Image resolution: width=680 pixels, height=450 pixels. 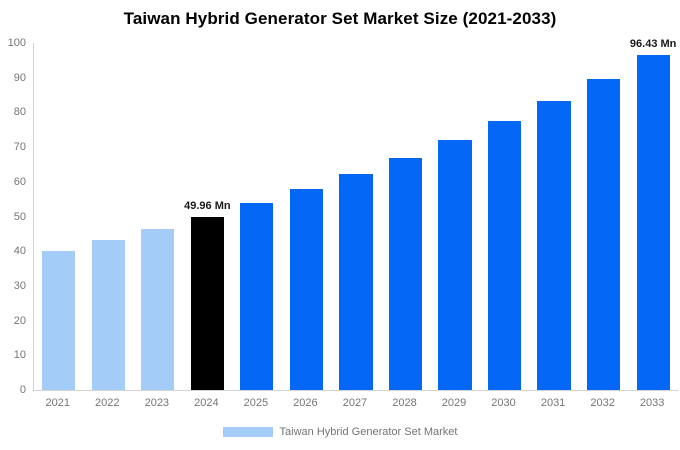 What do you see at coordinates (19, 147) in the screenshot?
I see `y-tick-label: 70` at bounding box center [19, 147].